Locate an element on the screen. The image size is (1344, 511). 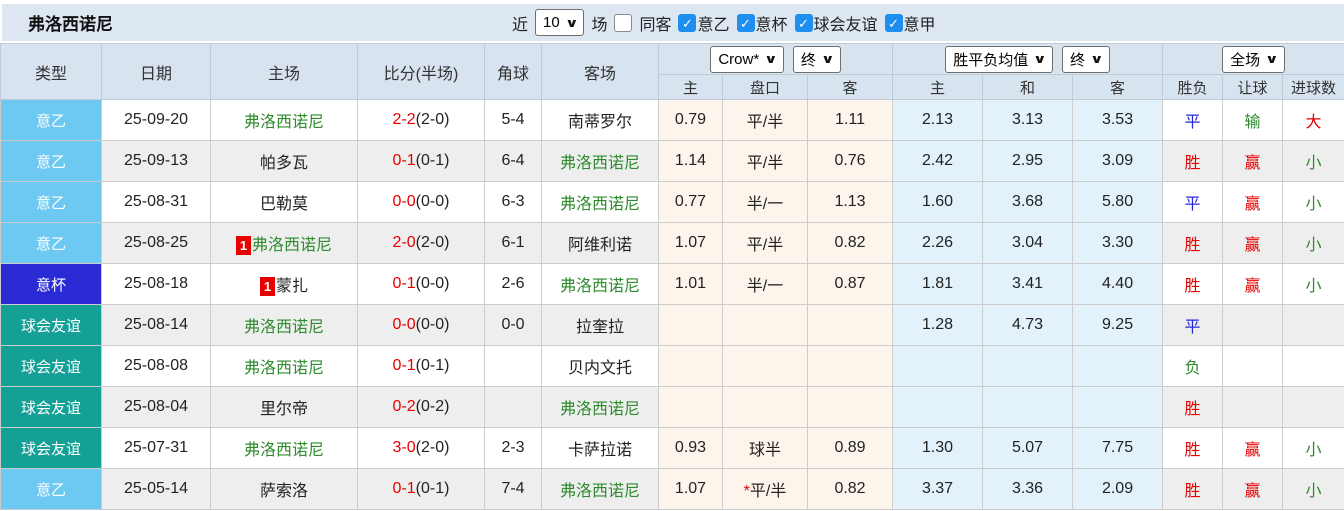
avg-draw-cell: 3.36 is located at coordinates (1028, 489).